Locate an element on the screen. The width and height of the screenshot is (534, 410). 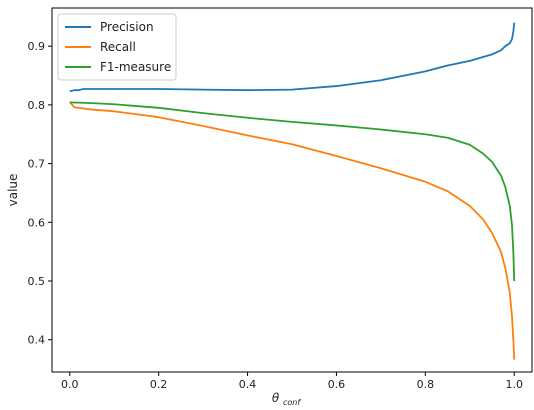
legend-box is located at coordinates (117, 47).